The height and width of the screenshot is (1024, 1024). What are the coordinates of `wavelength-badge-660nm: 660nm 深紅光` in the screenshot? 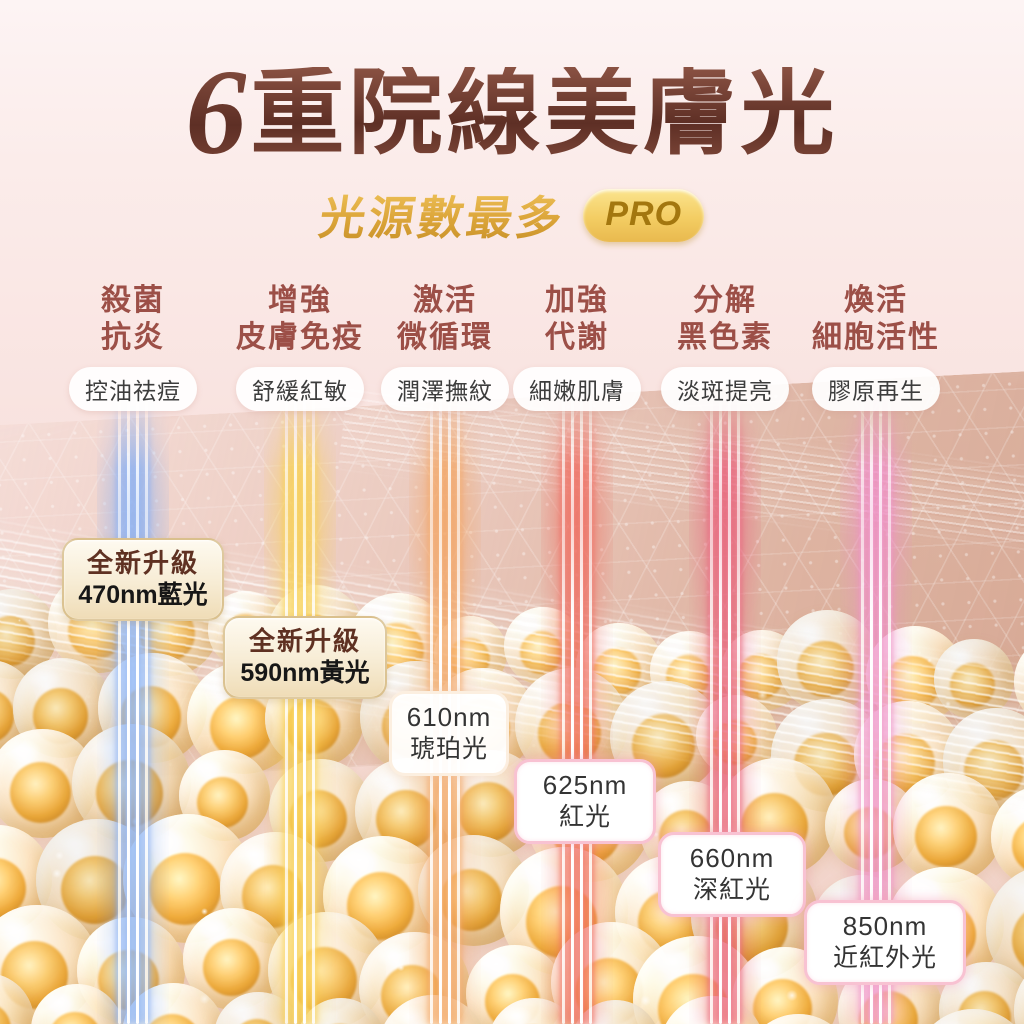 It's located at (732, 874).